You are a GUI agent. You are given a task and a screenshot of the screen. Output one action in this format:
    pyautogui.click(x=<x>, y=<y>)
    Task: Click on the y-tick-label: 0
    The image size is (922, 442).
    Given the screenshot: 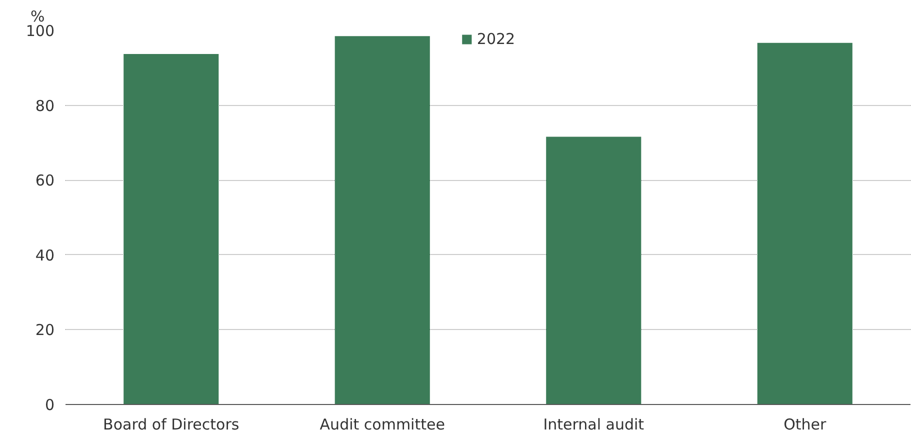 What is the action you would take?
    pyautogui.click(x=49, y=405)
    